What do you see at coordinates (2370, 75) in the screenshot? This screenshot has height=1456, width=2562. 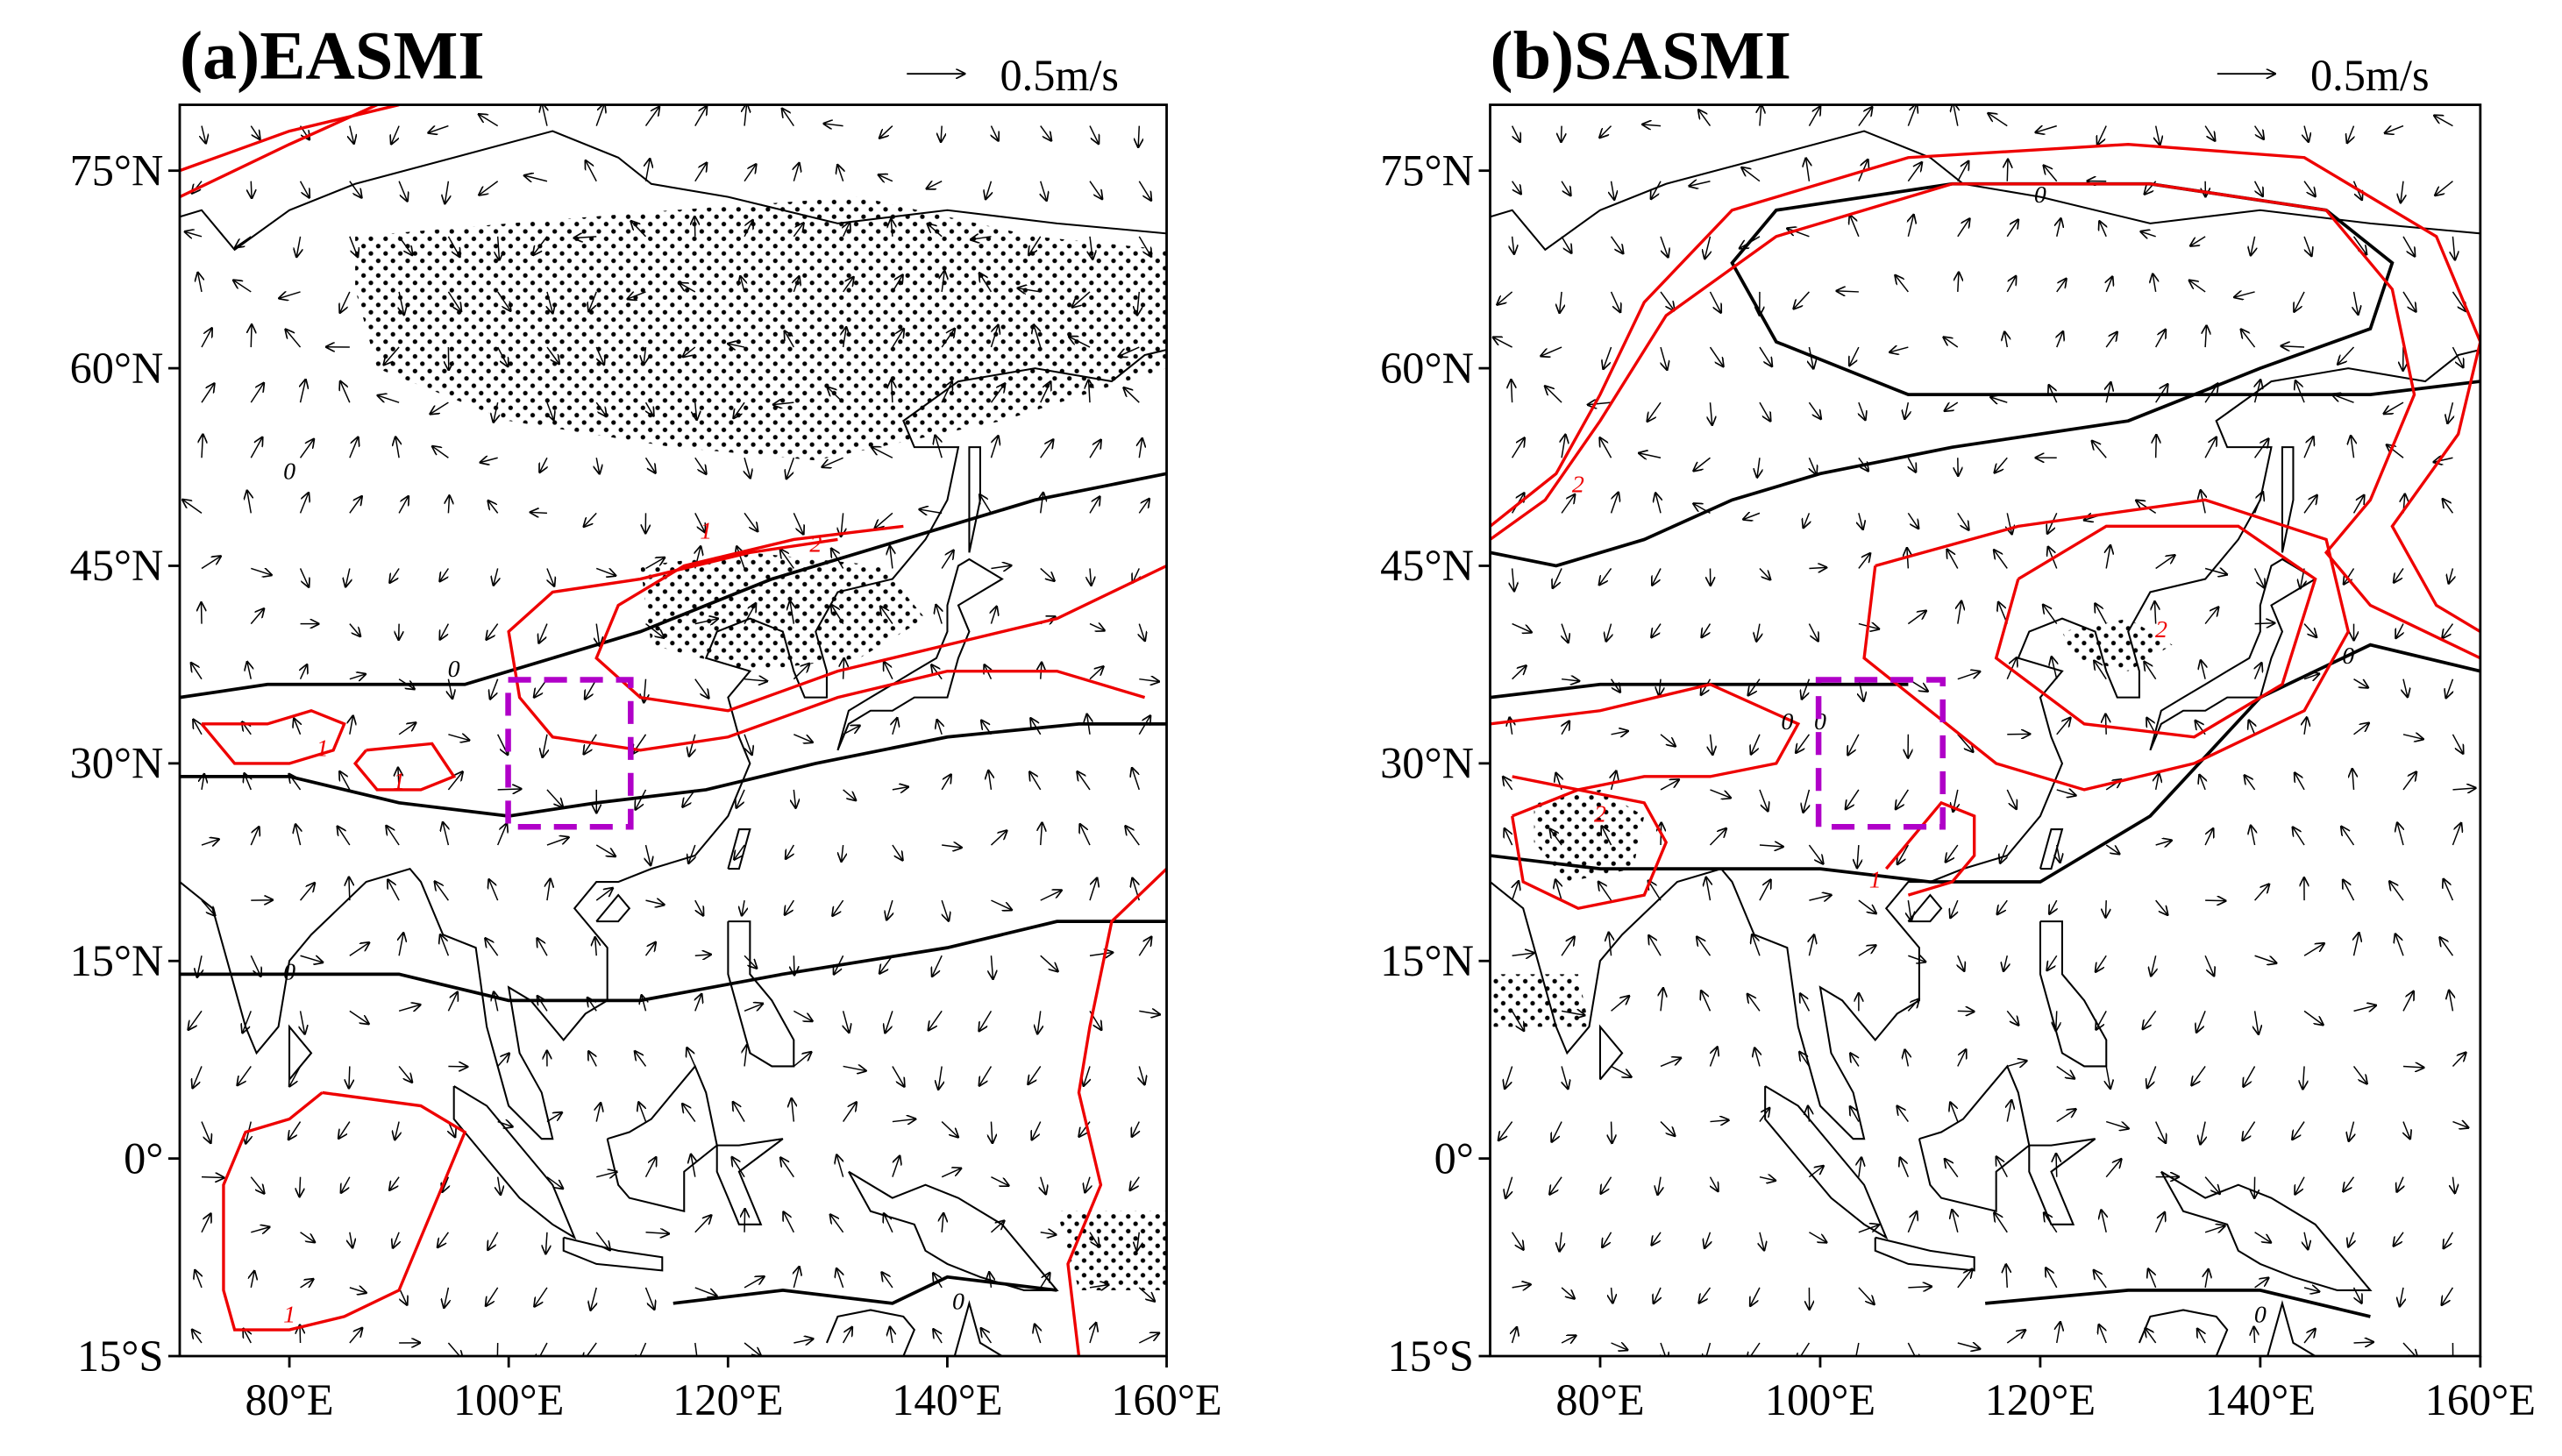 I see `reference-vector-label: 0.5m/s` at bounding box center [2370, 75].